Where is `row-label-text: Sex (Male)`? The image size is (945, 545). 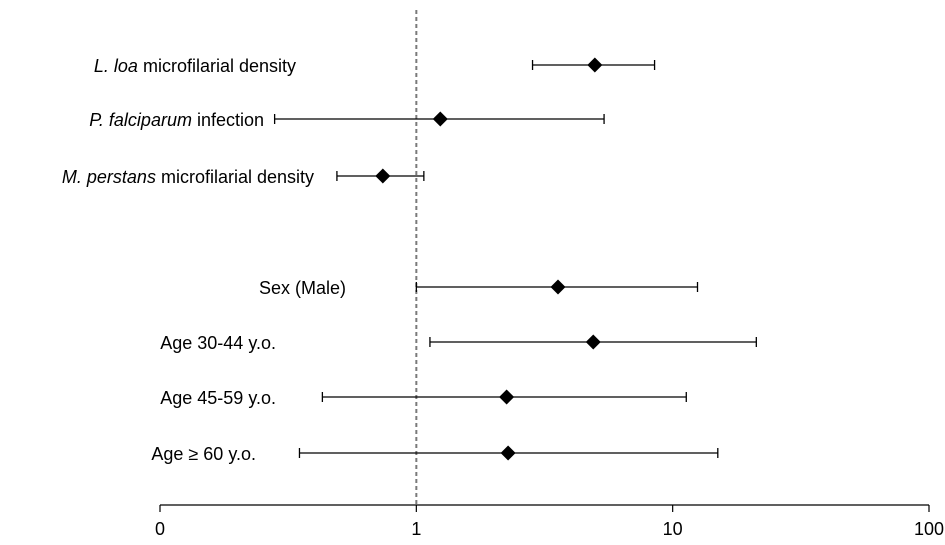
row-label-text: Sex (Male) is located at coordinates (302, 288).